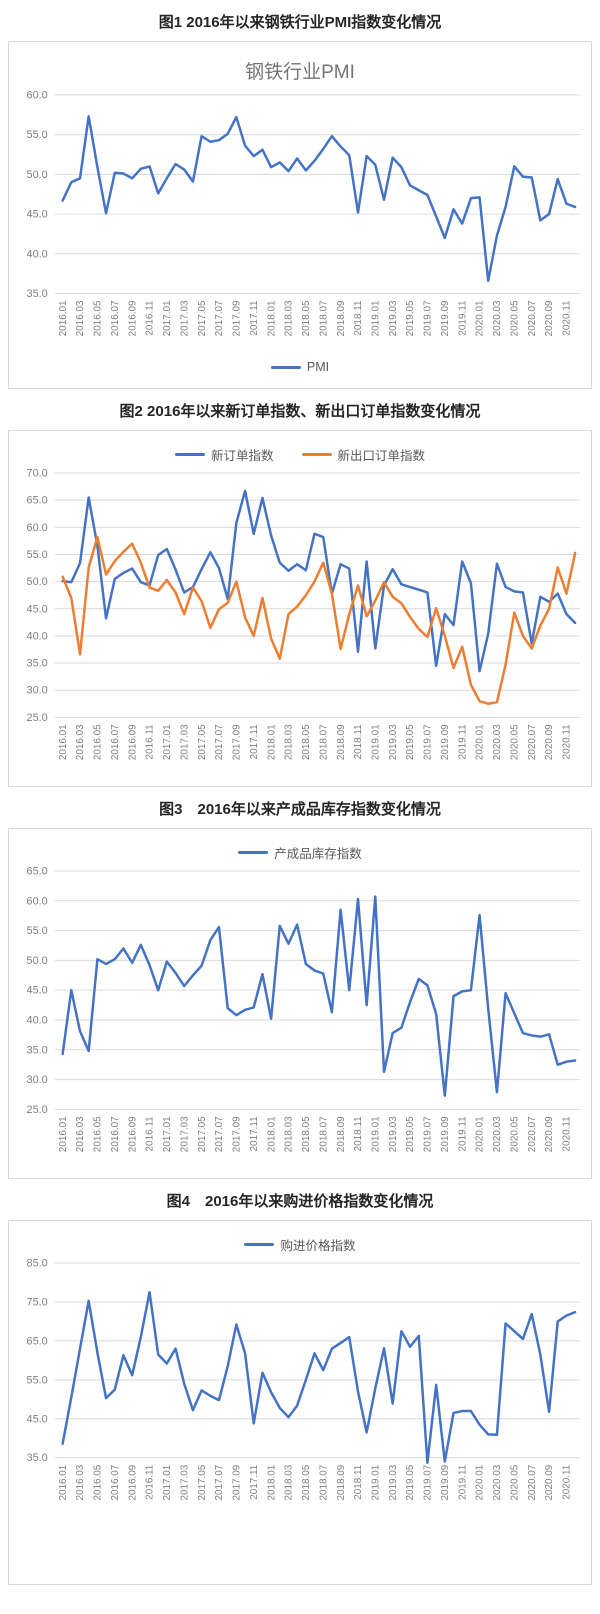 This screenshot has height=1614, width=600. Describe the element at coordinates (132, 1134) in the screenshot. I see `x-tick-label: 2016.09` at that location.